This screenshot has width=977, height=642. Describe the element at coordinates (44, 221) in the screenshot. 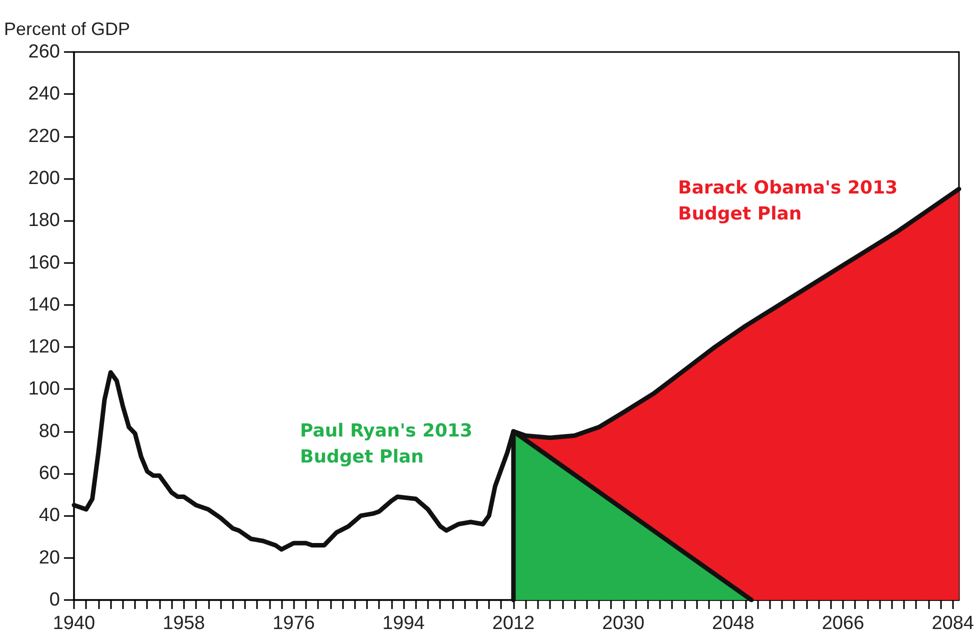

I see `y-tick-label: 180` at that location.